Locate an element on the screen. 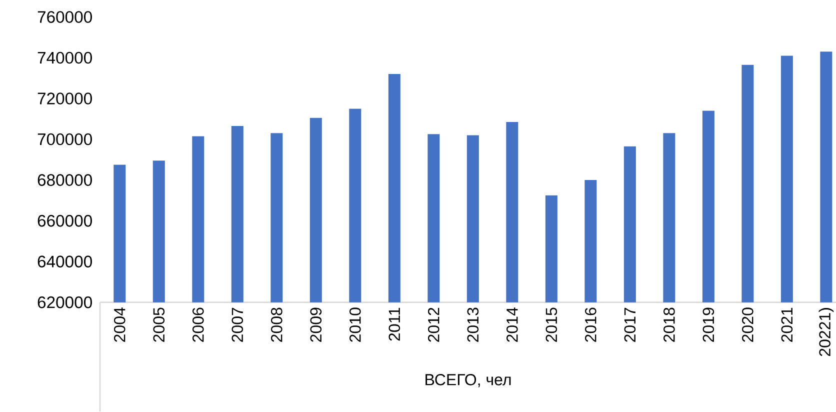 The width and height of the screenshot is (836, 412). x-tick-label: 2011 is located at coordinates (394, 324).